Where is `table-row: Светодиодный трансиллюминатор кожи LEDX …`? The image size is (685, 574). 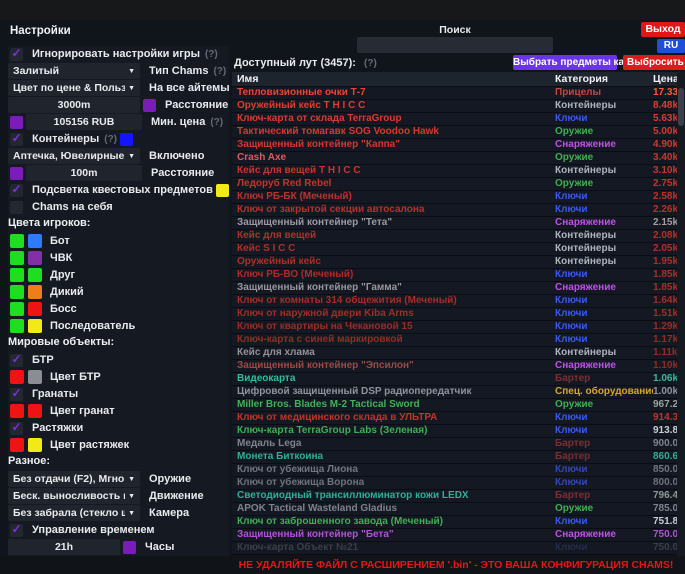
table-row: Светодиодный трансиллюминатор кожи LEDX … is located at coordinates (455, 496).